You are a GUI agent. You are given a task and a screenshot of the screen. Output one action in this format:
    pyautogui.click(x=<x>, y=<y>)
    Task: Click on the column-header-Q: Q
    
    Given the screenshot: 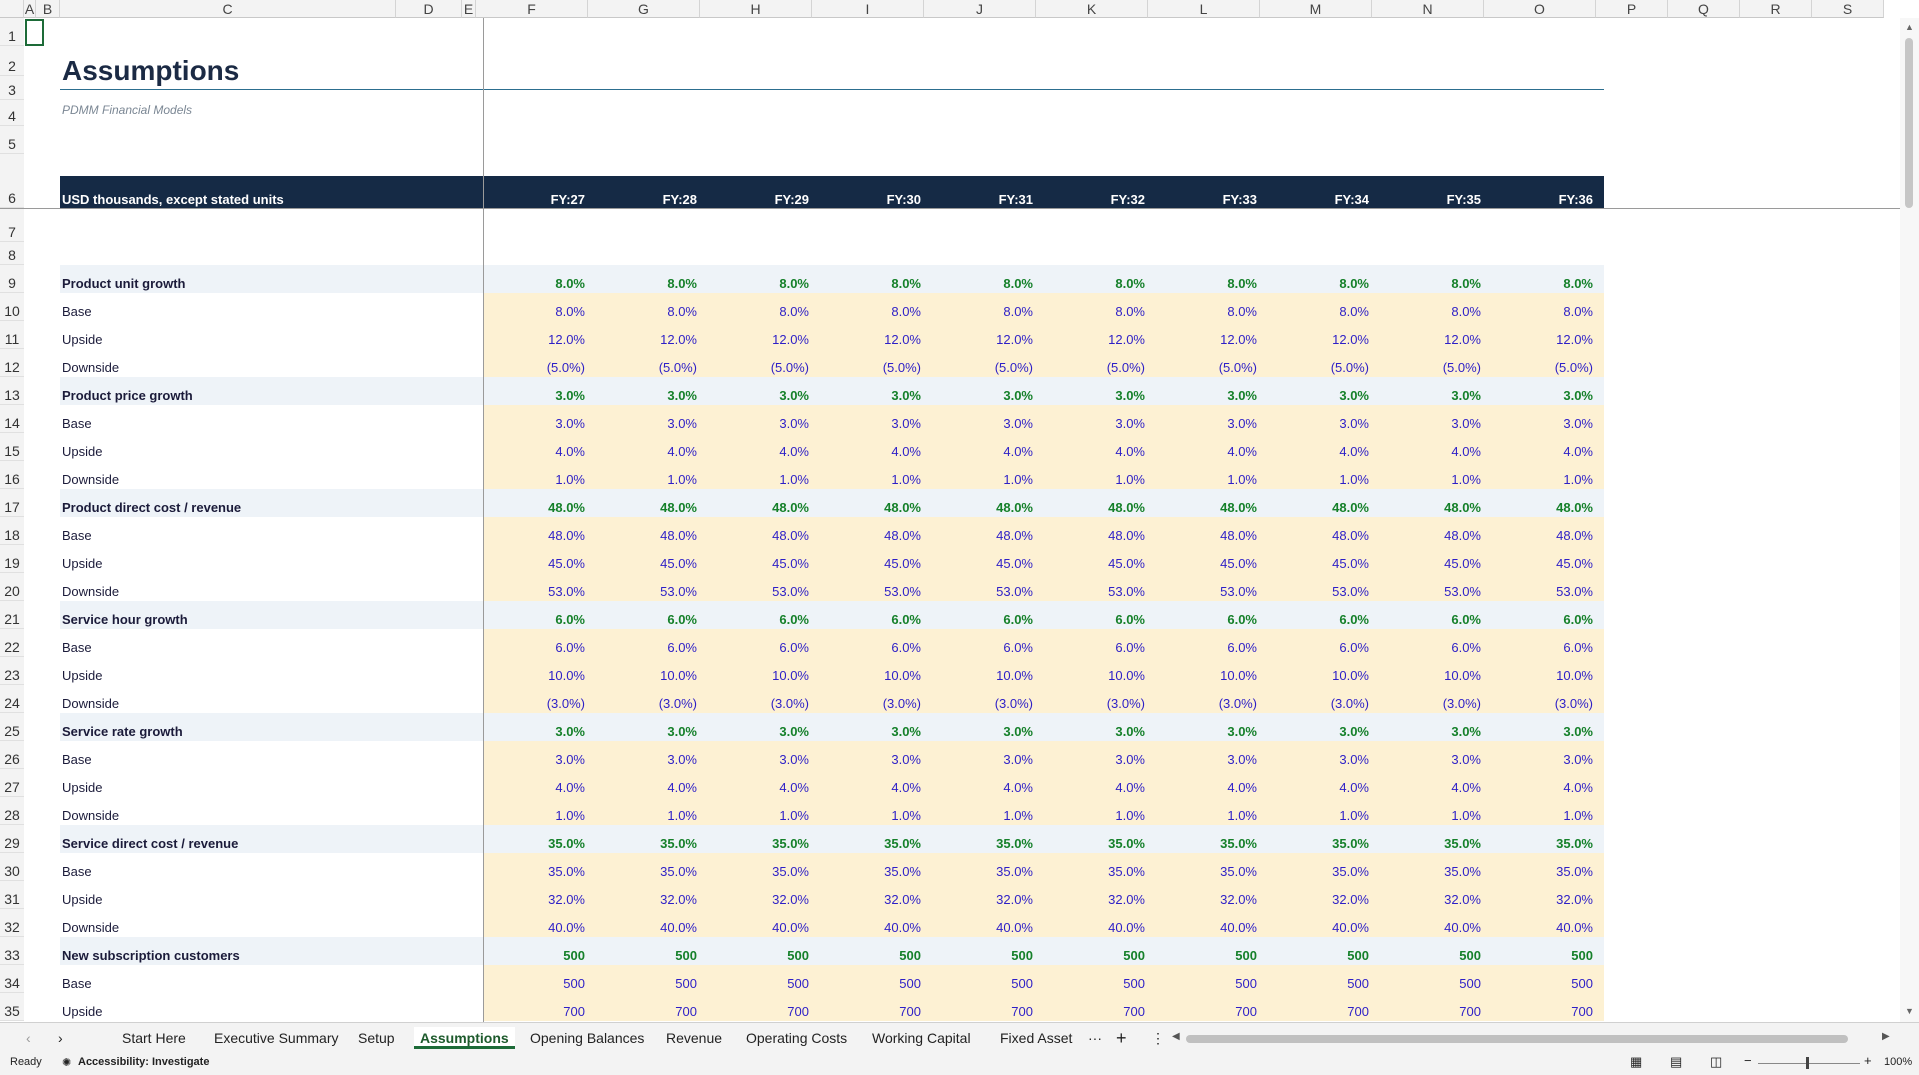 What is the action you would take?
    pyautogui.click(x=1704, y=9)
    